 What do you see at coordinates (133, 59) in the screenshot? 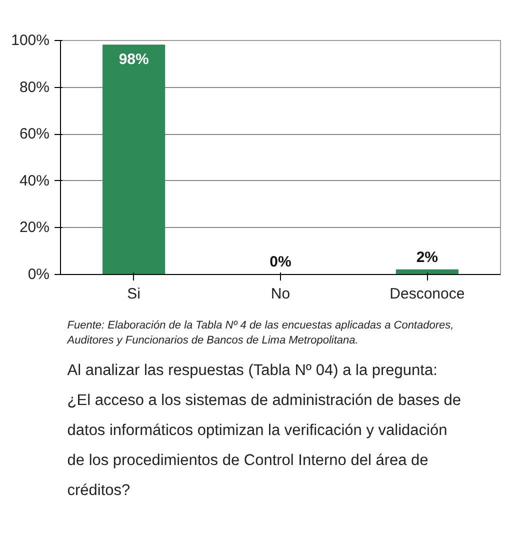
I see `data-label: 98%` at bounding box center [133, 59].